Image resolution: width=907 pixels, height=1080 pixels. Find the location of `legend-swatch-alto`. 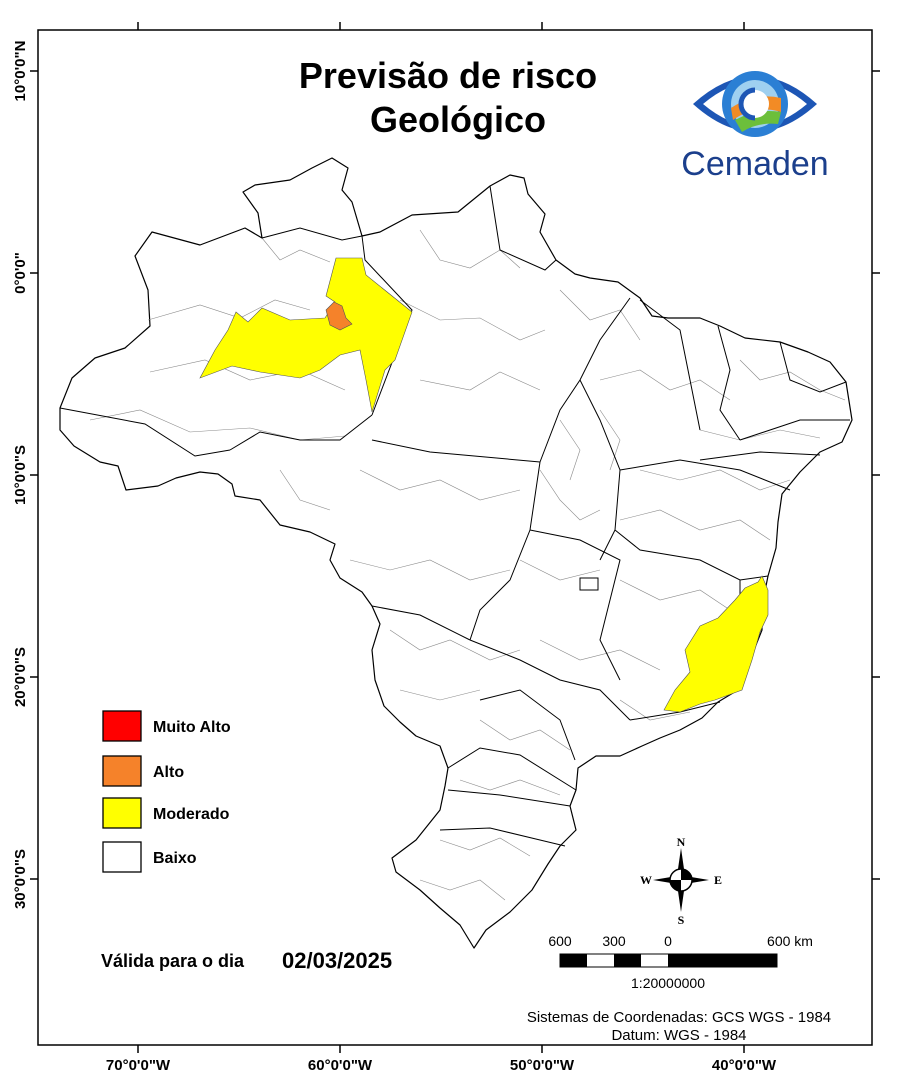

legend-swatch-alto is located at coordinates (122, 771).